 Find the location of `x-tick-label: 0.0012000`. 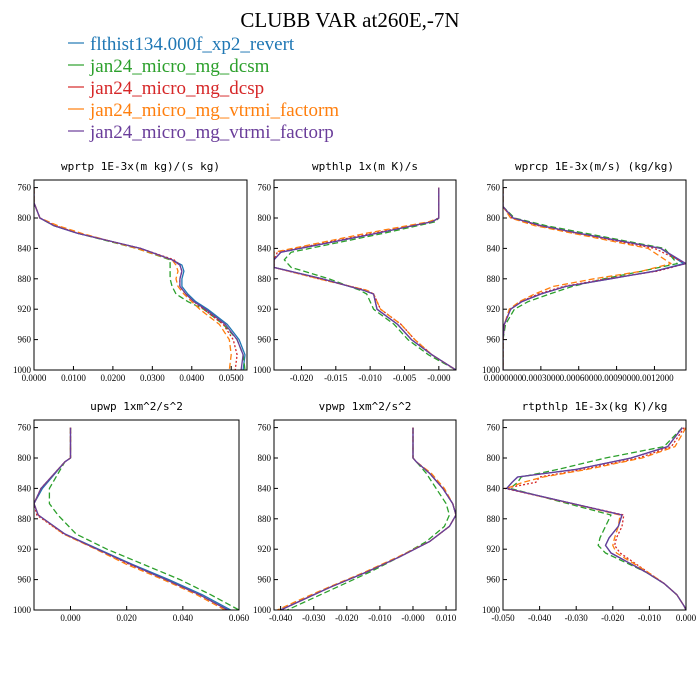

x-tick-label: 0.0012000 is located at coordinates (654, 378).